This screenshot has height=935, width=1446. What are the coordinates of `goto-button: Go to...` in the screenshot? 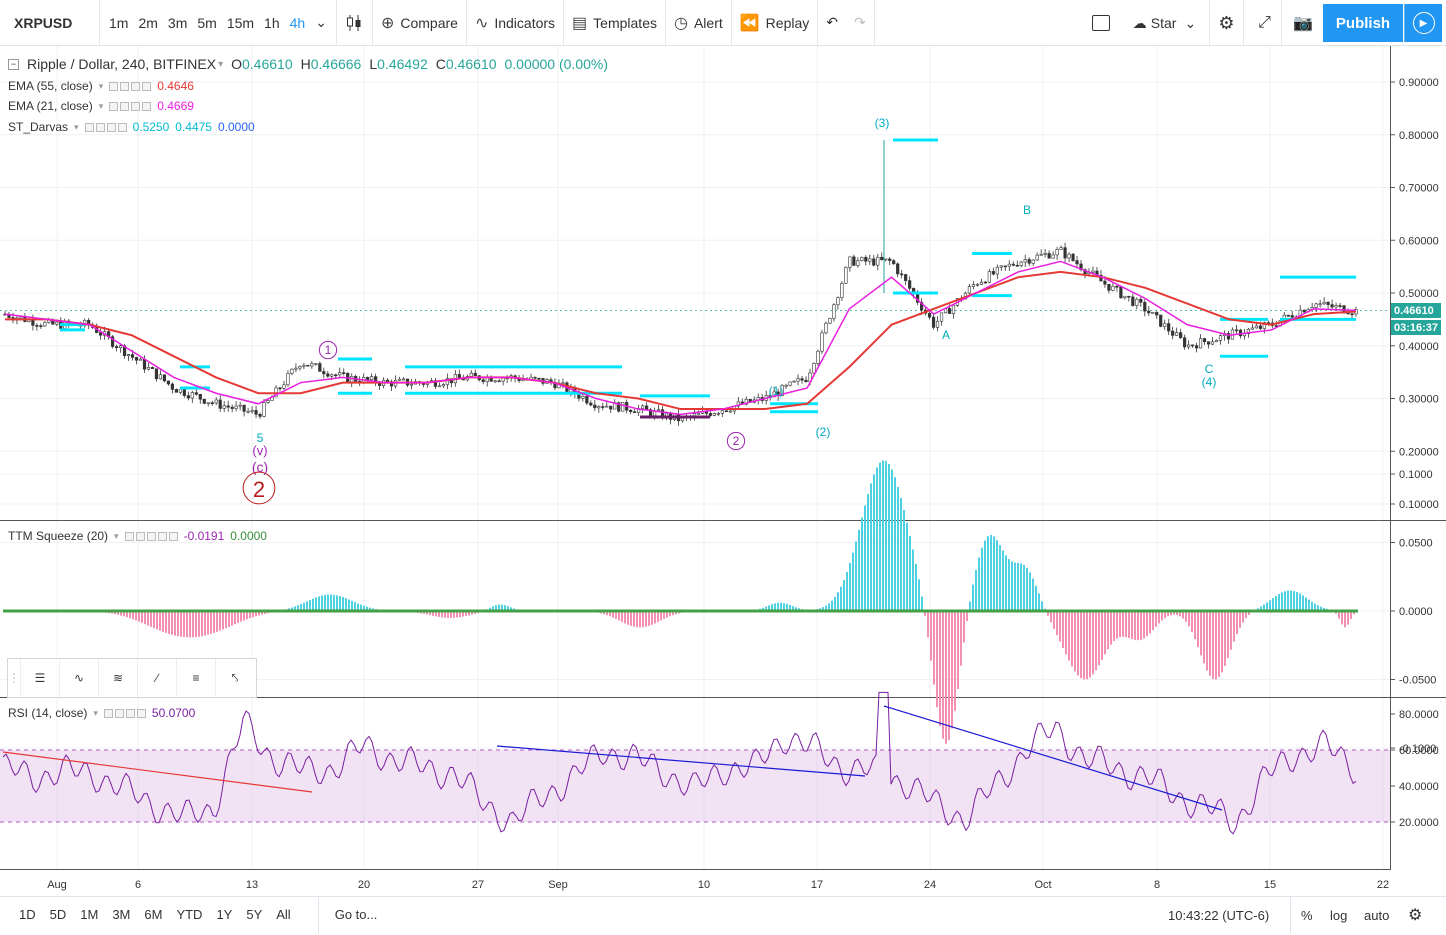 It's located at (347, 914).